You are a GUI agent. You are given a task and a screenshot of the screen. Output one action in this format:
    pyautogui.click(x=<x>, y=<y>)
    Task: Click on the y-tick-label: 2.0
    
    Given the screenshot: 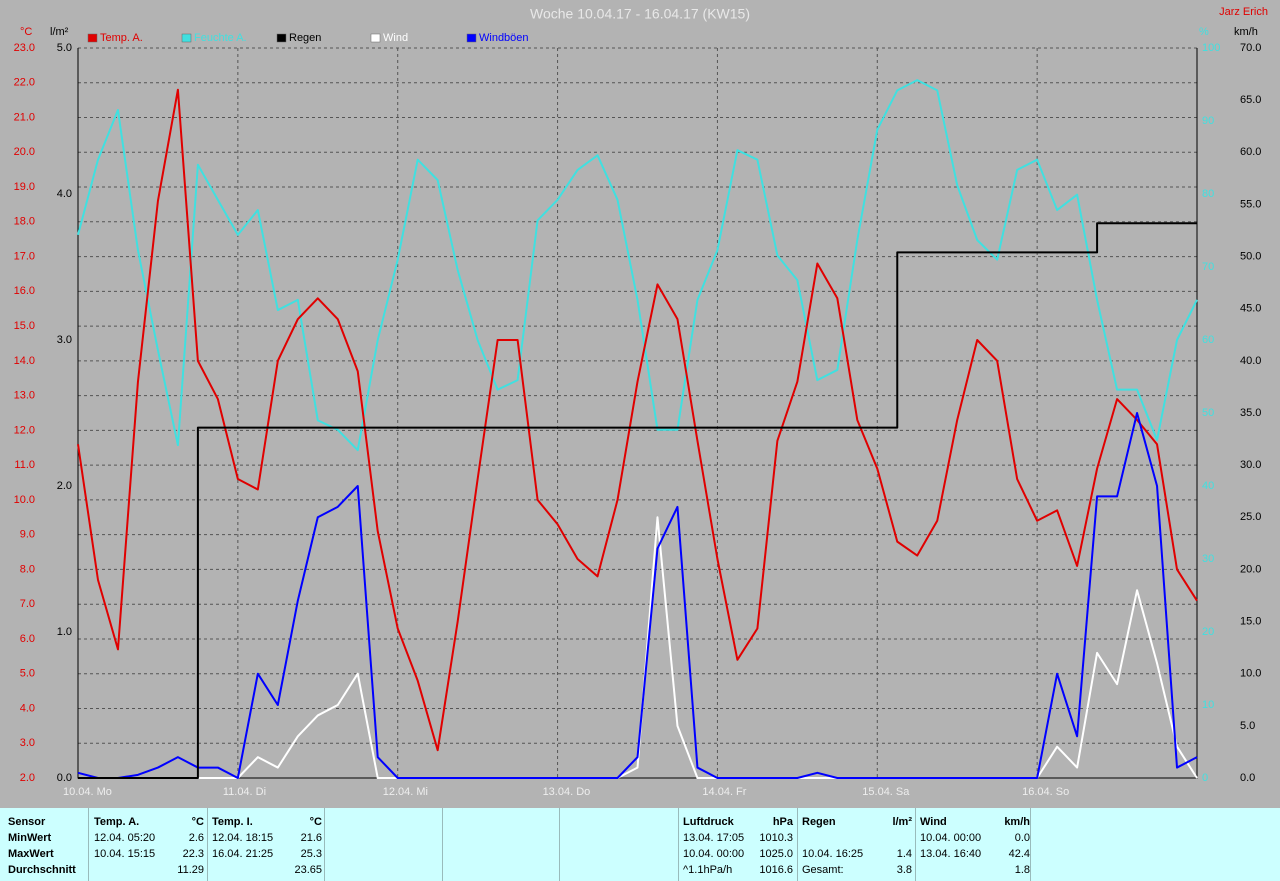 What is the action you would take?
    pyautogui.click(x=27, y=778)
    